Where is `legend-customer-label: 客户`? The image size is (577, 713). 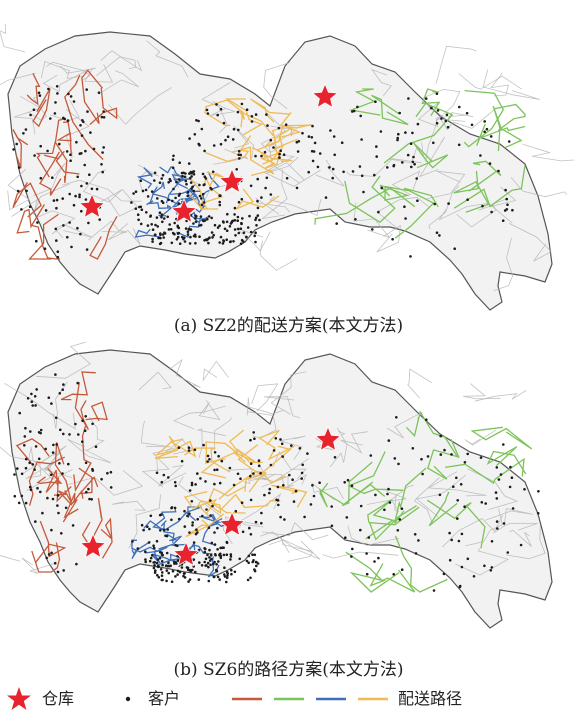
legend-customer-label: 客户 is located at coordinates (164, 698).